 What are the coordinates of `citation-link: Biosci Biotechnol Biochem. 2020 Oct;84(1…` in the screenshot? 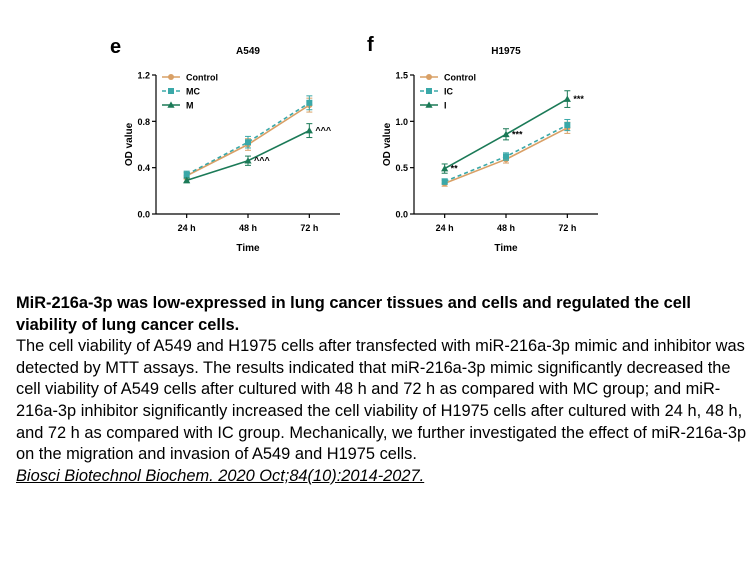 It's located at (220, 475).